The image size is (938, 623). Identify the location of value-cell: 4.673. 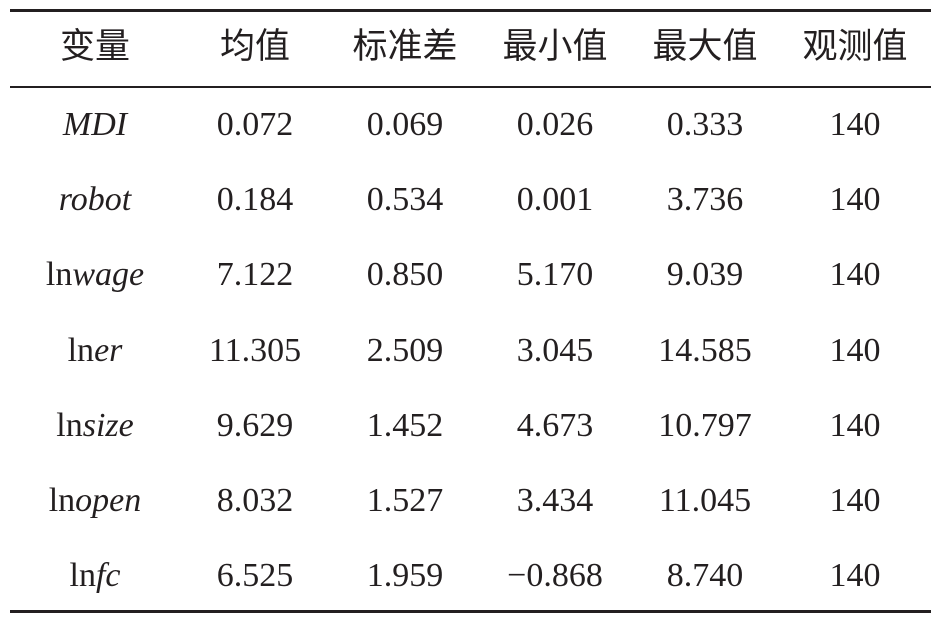
(555, 425).